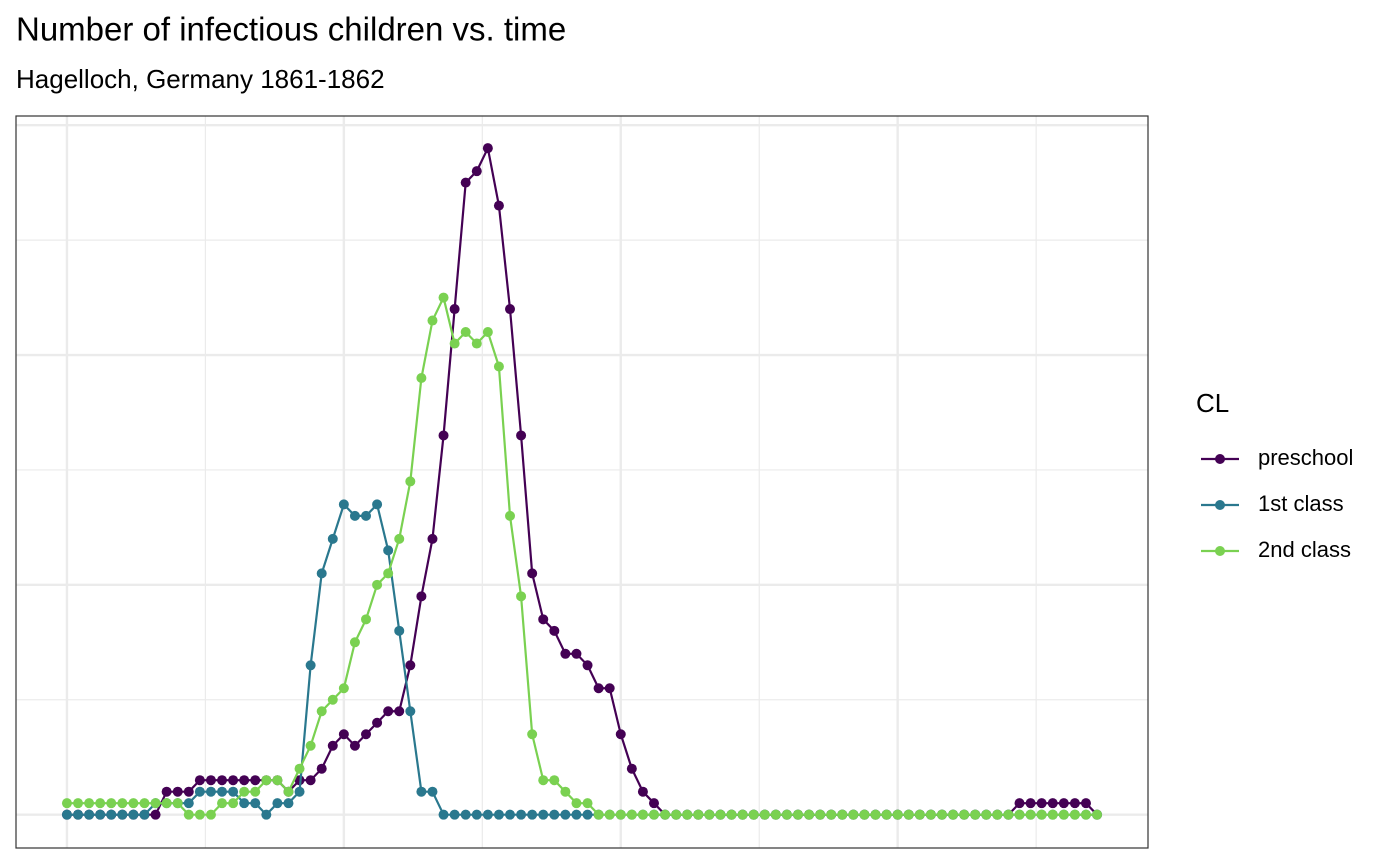 The image size is (1400, 865). Describe the element at coordinates (1305, 457) in the screenshot. I see `legend-label: preschool` at that location.